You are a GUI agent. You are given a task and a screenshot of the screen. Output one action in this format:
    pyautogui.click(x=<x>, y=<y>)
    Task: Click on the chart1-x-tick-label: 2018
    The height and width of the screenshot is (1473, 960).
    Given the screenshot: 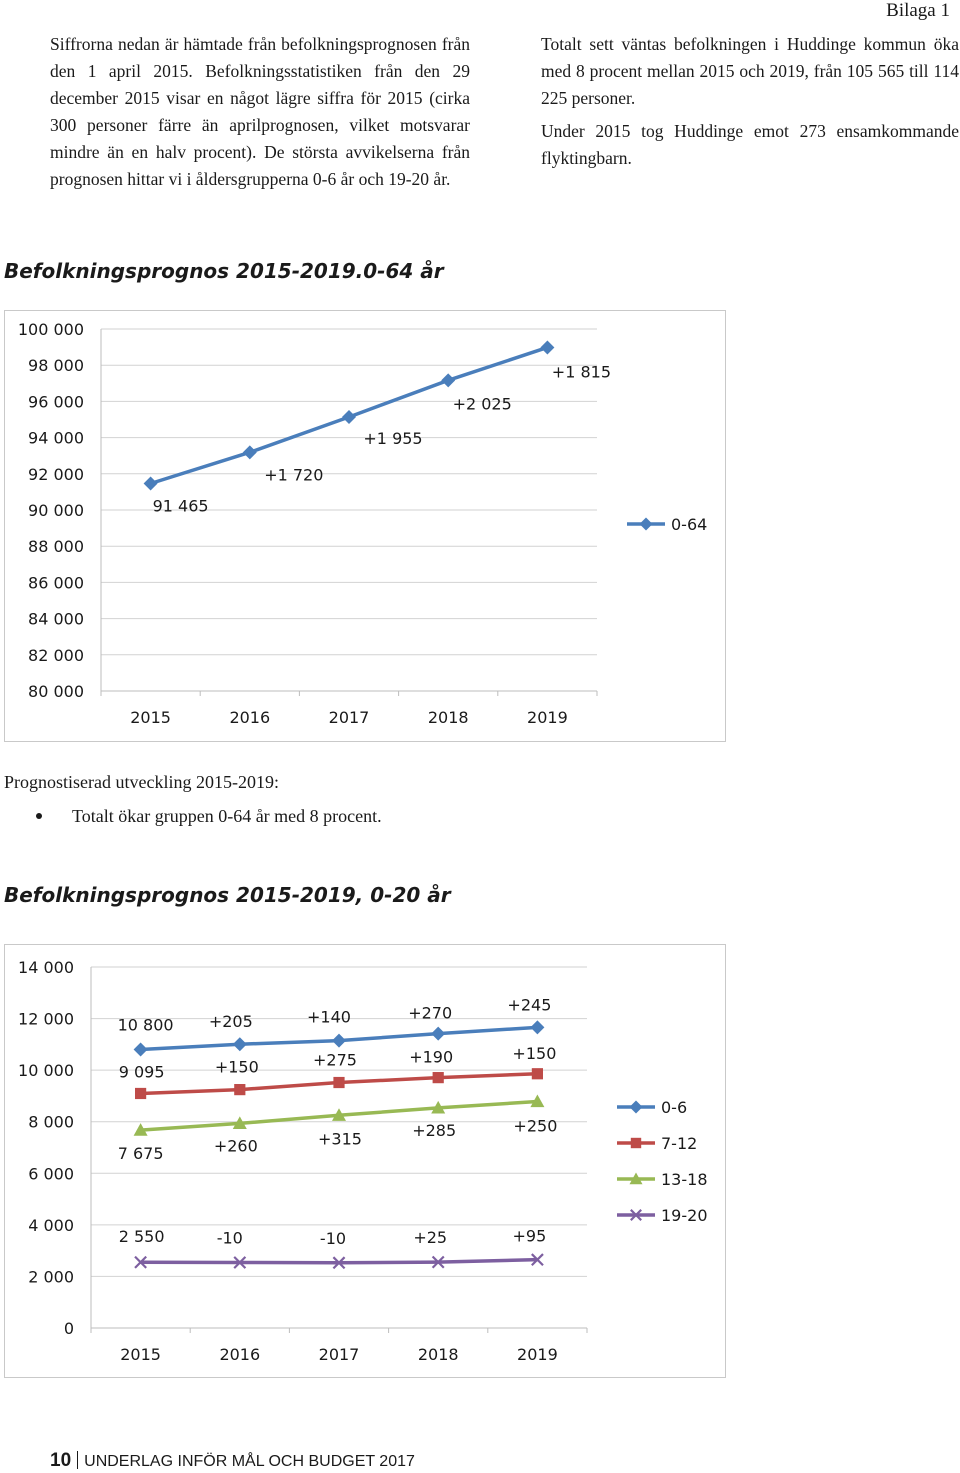 What is the action you would take?
    pyautogui.click(x=448, y=717)
    